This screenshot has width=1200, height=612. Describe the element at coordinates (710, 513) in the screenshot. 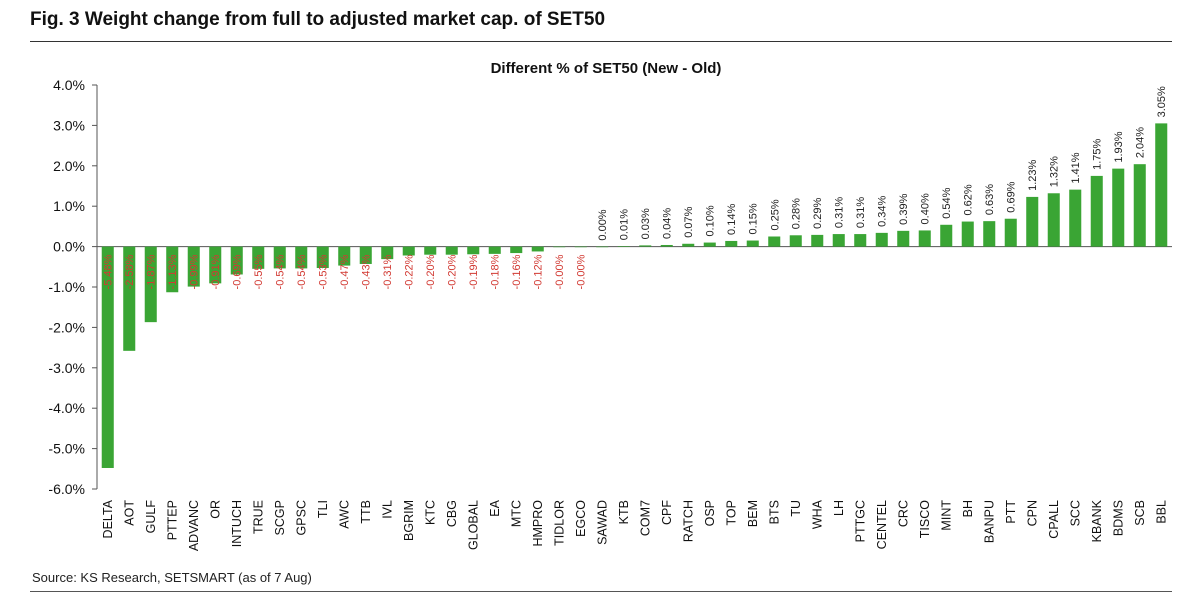

I see `x-tick-osp: OSP` at that location.